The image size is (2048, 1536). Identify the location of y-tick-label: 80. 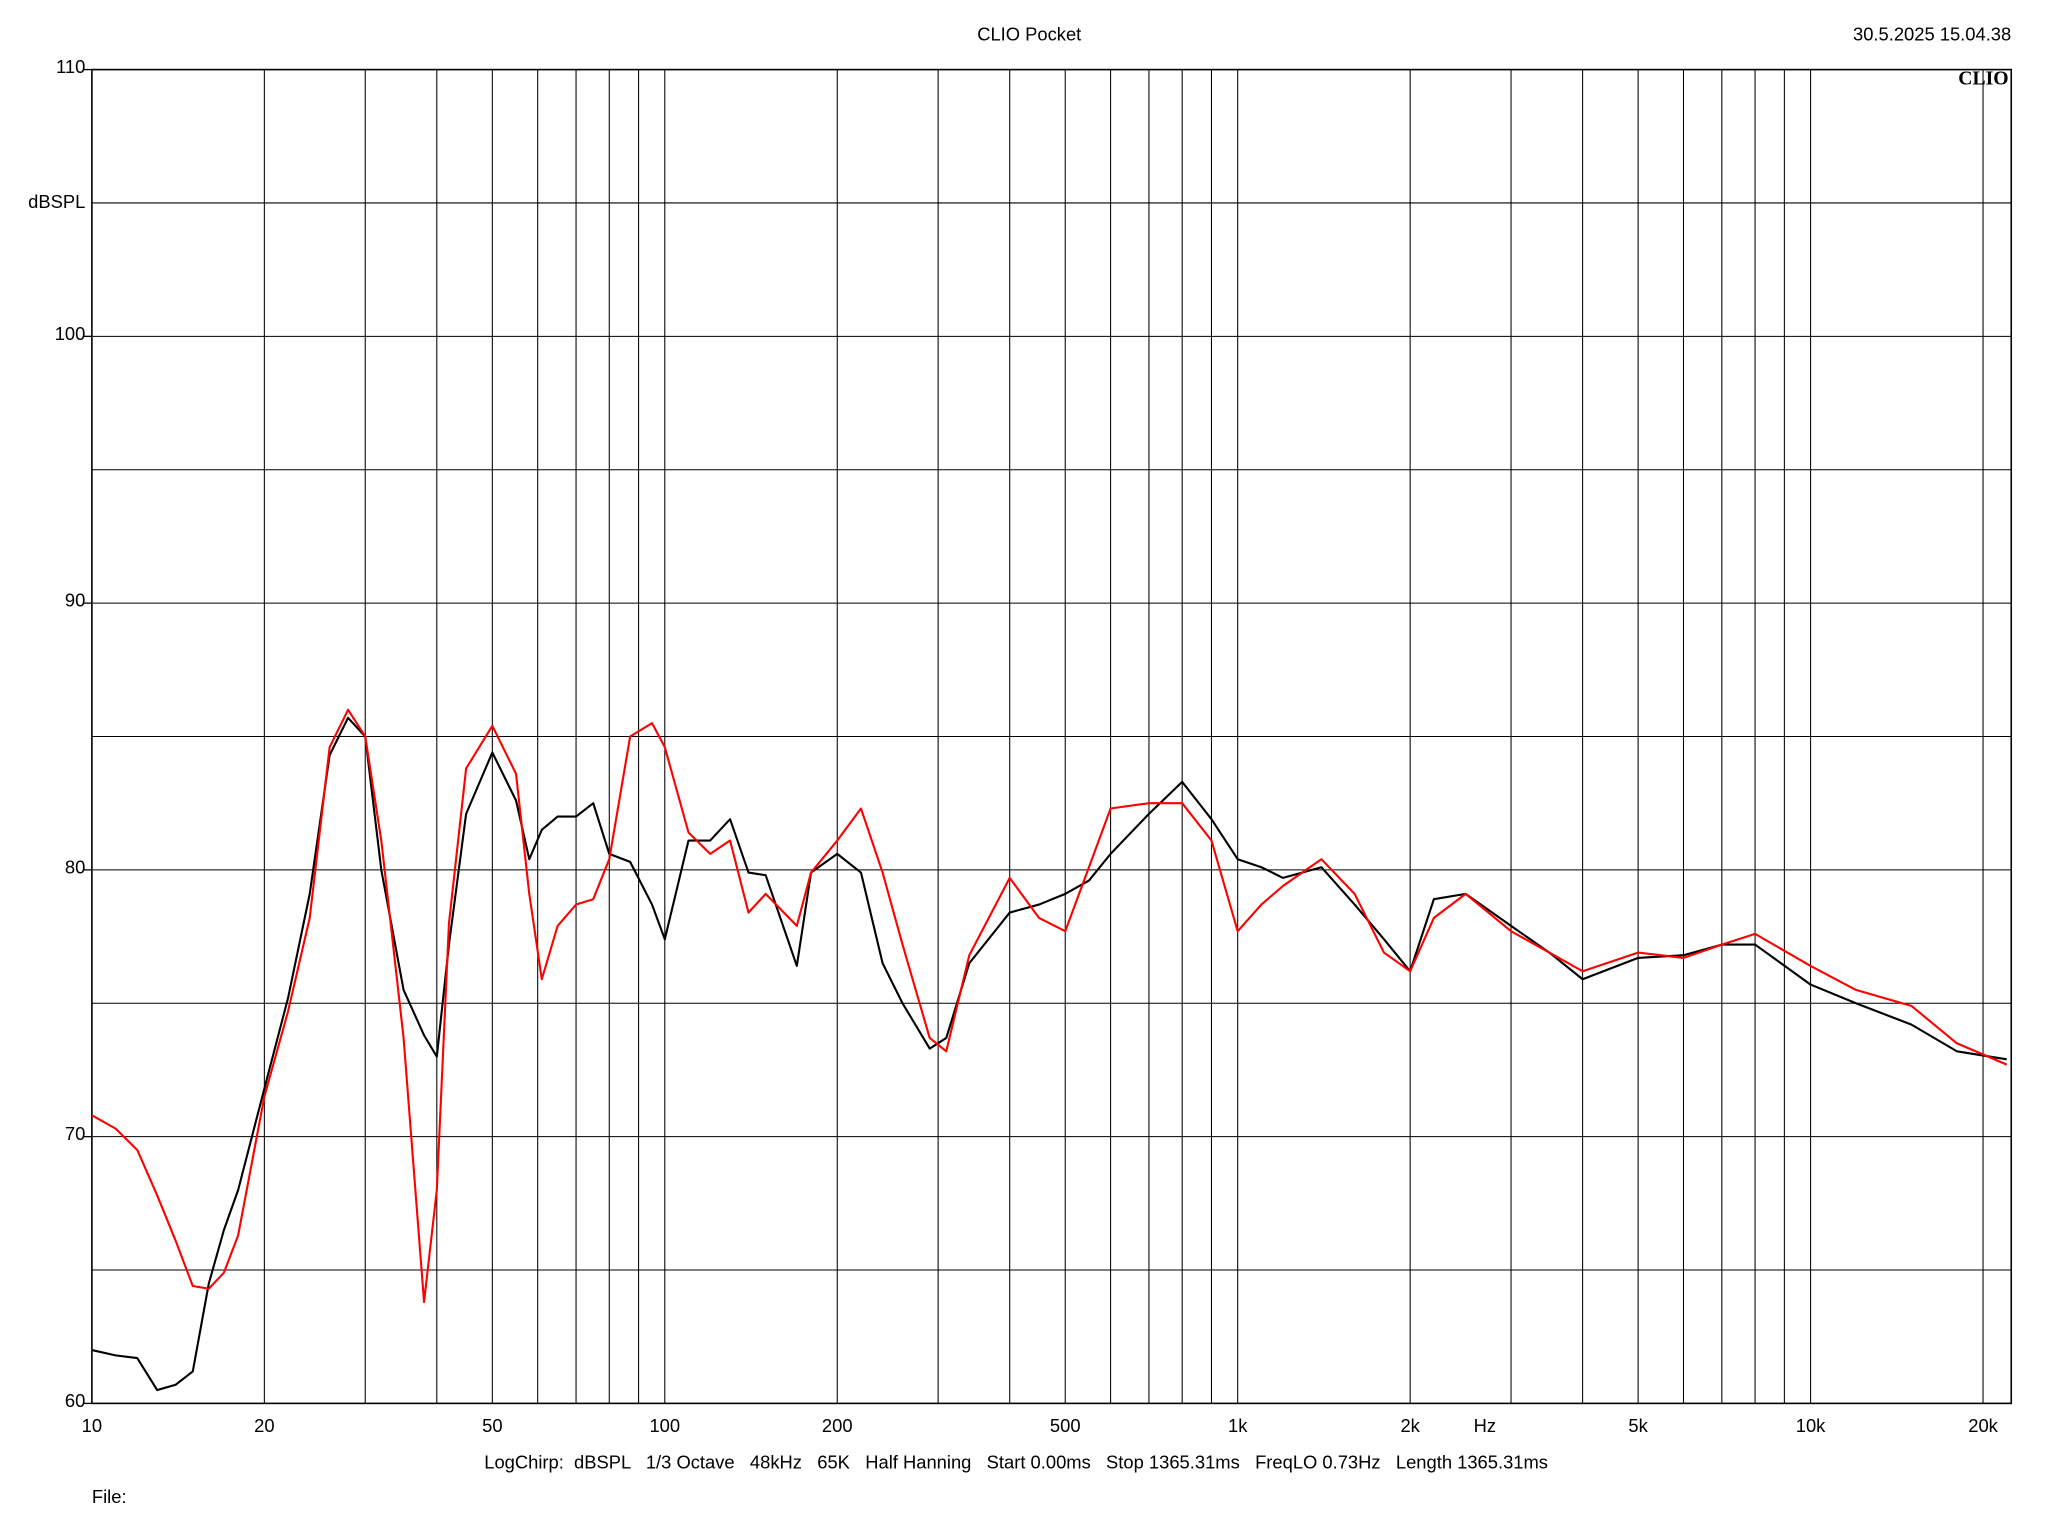
(75, 866).